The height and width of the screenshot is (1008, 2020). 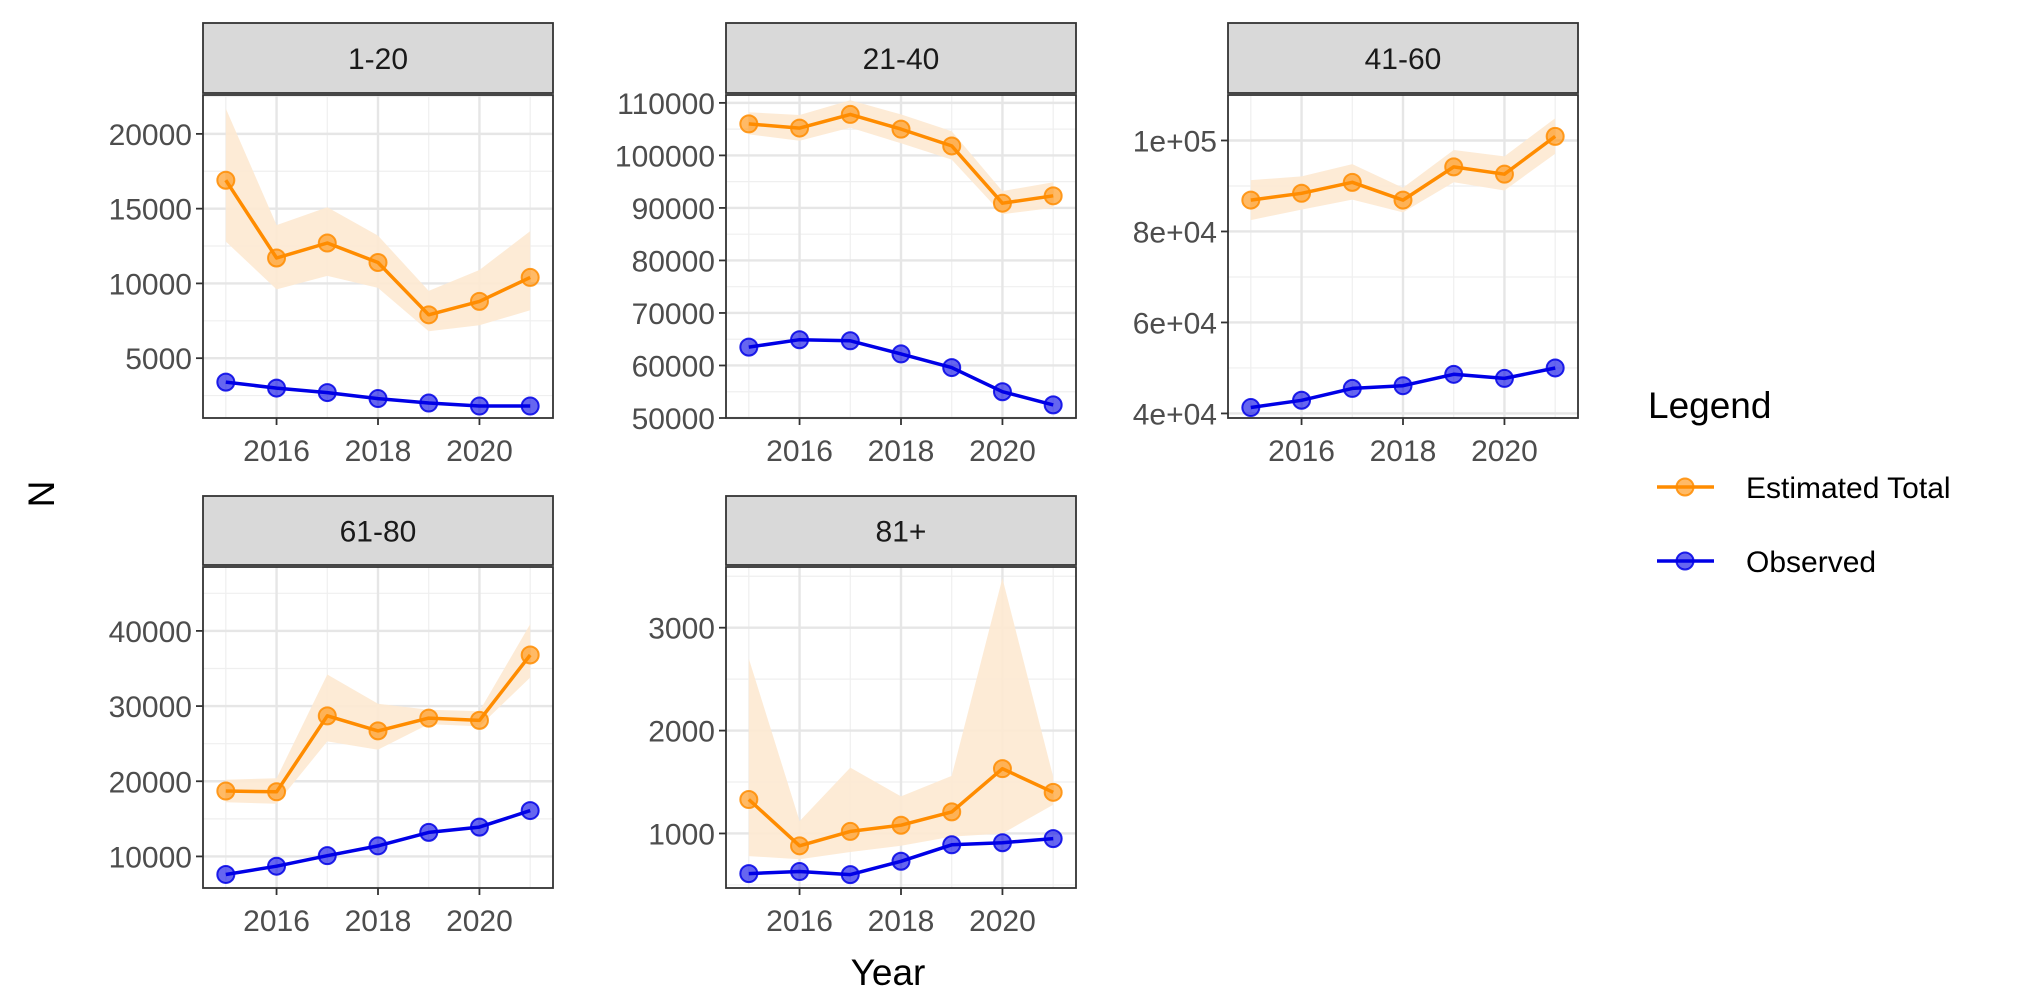 I want to click on panel-61-80-x-tick-label: 2018, so click(x=378, y=921).